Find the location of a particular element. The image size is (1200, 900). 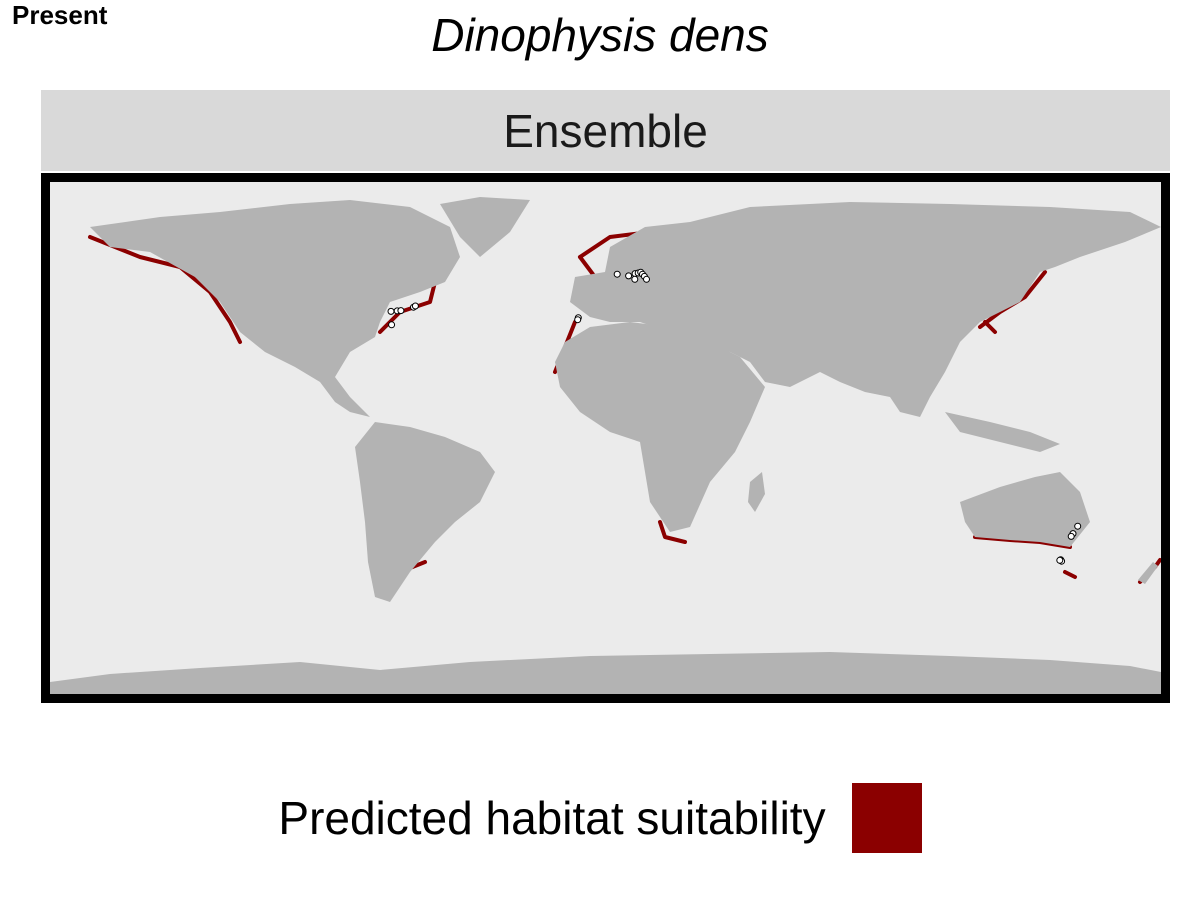

land-maritime-asia is located at coordinates (1002, 432).